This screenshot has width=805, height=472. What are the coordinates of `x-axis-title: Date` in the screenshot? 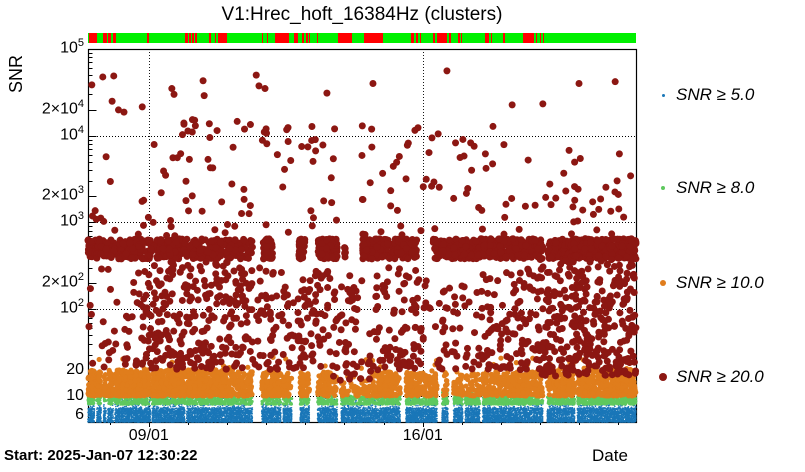 It's located at (610, 455).